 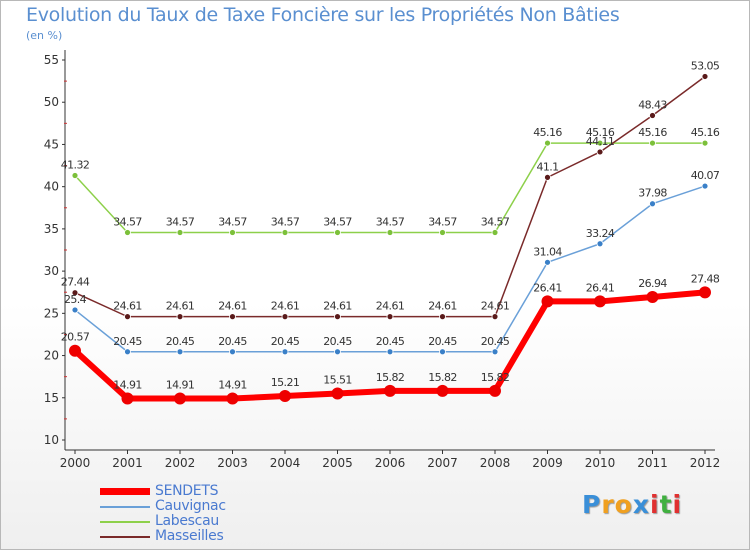 I want to click on data-label: 31.04, so click(x=547, y=251).